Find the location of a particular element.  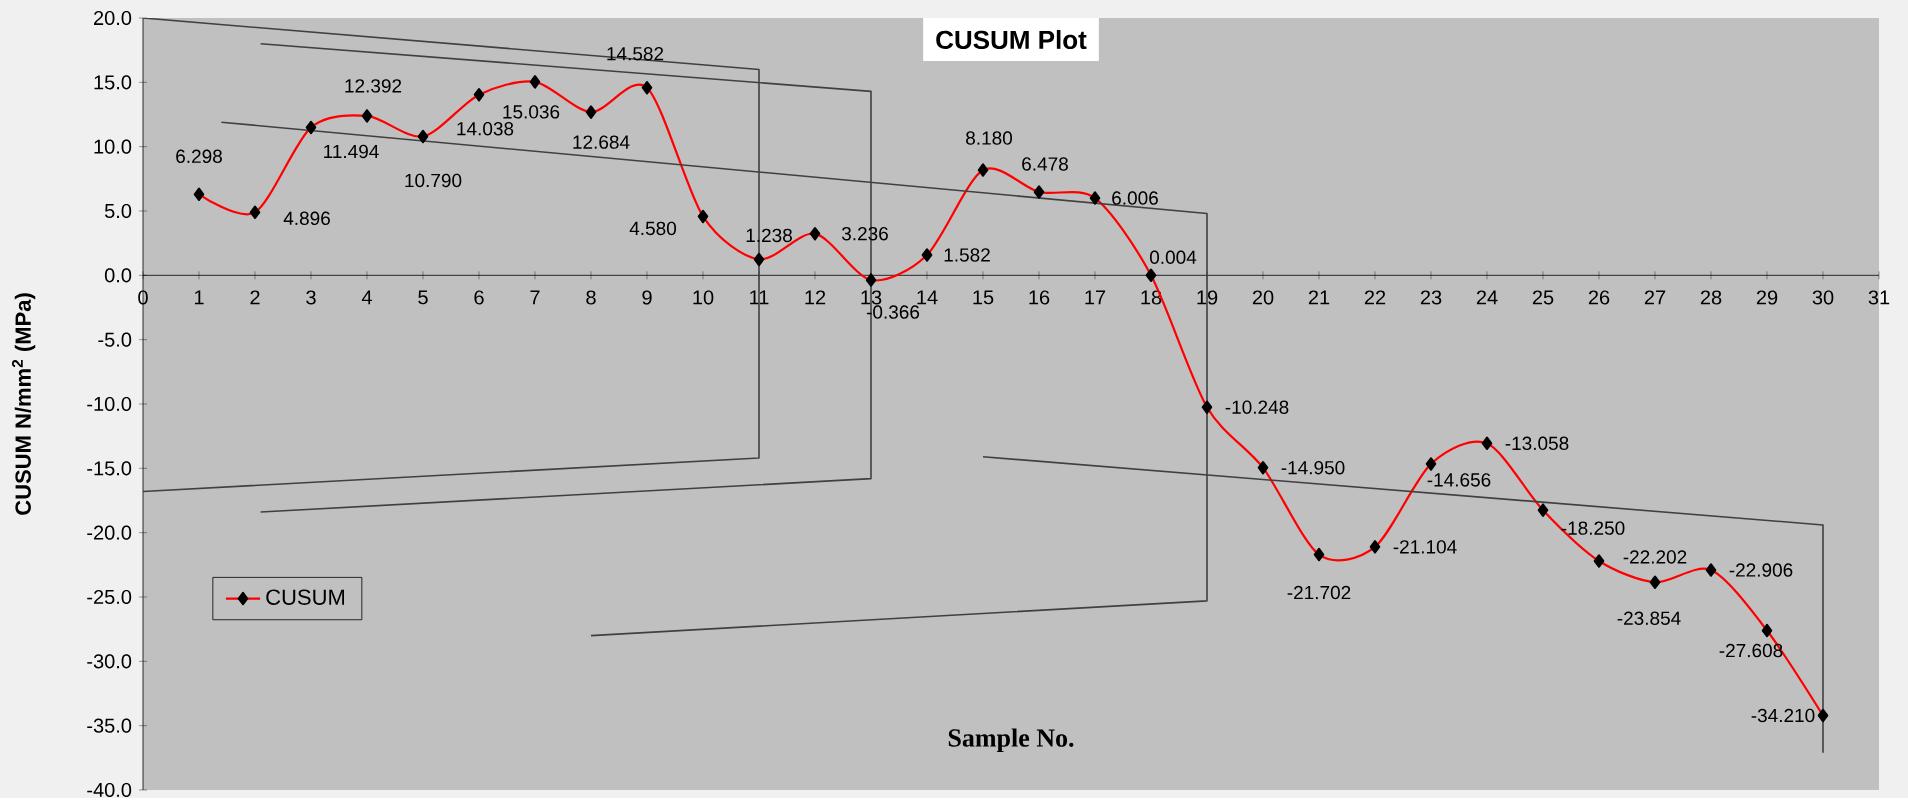

data-label: -21.702 is located at coordinates (1319, 592).